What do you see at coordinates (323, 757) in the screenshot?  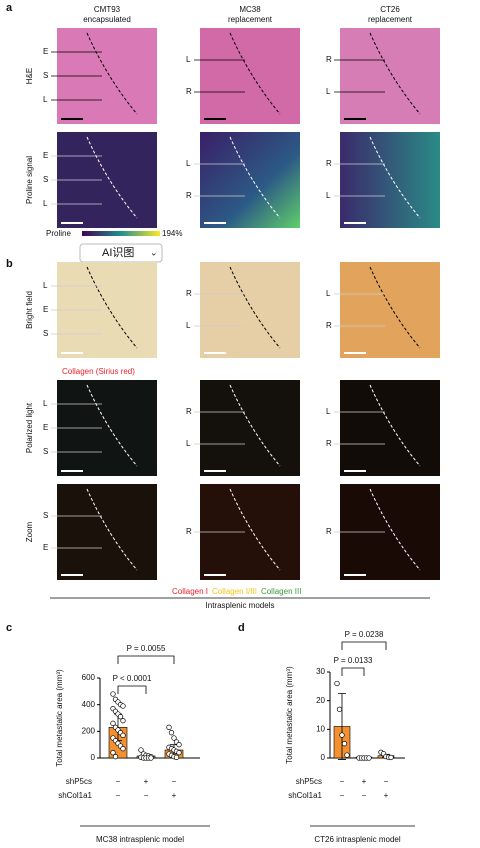 I see `y-tick-label: 0` at bounding box center [323, 757].